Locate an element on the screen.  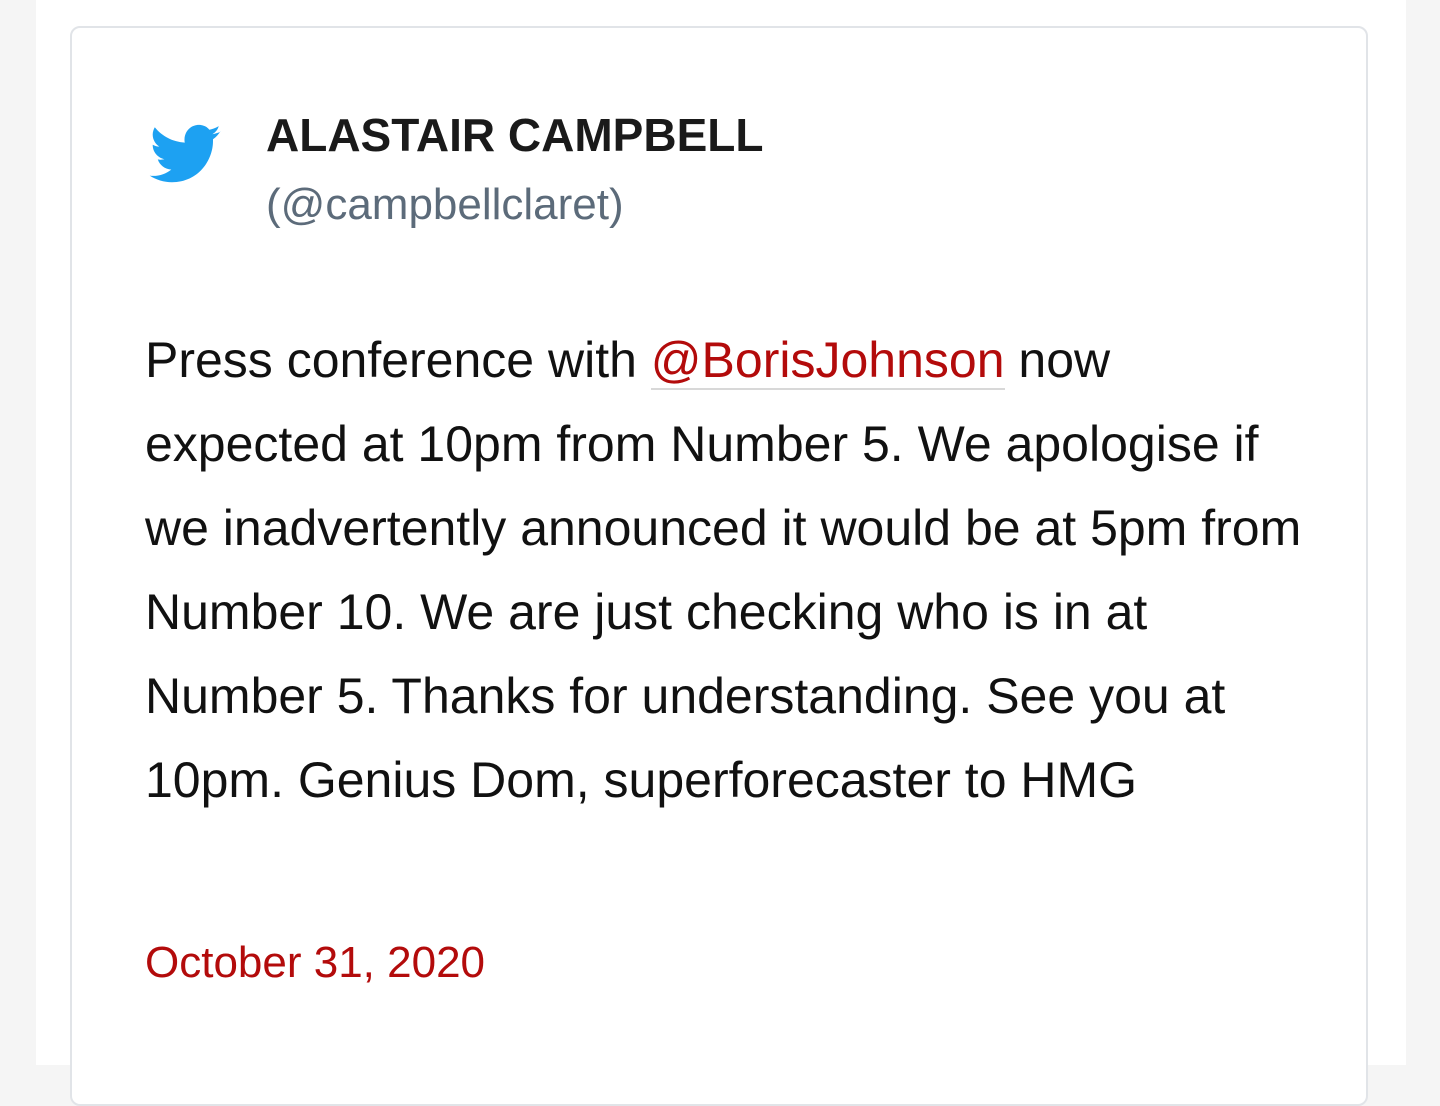
tweet-date-link: October 31, 2020 is located at coordinates (315, 962).